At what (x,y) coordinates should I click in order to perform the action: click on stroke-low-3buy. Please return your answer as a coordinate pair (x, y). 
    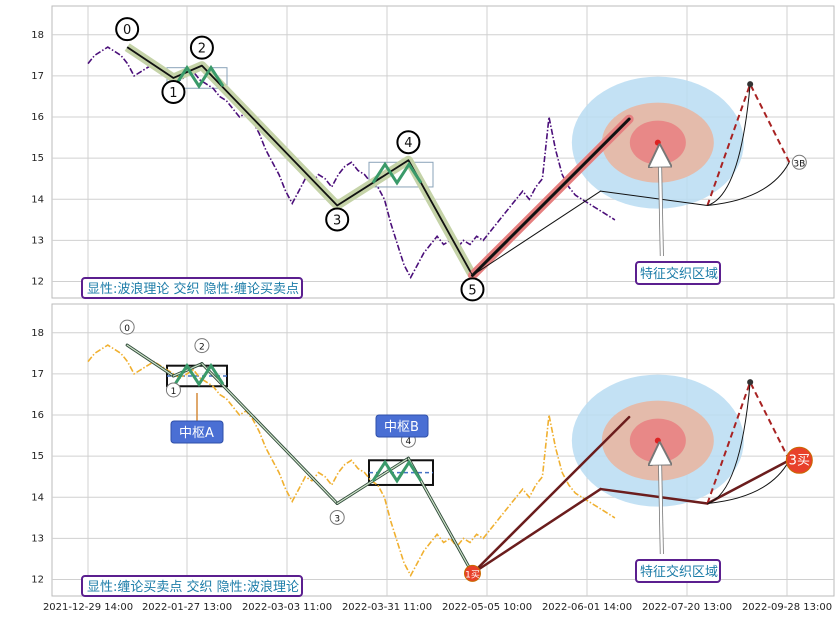
    Looking at the image, I should click on (748, 482).